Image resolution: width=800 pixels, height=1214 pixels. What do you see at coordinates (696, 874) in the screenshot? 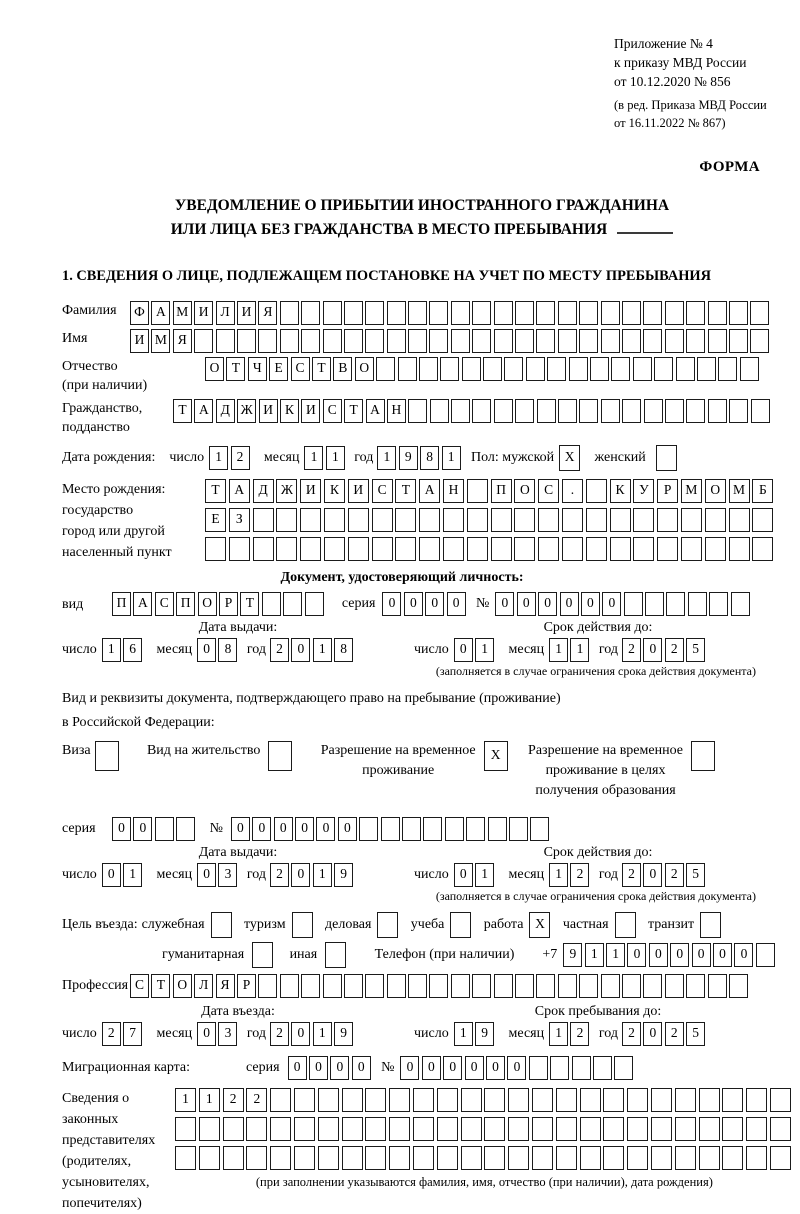
I see `char-box: 5` at bounding box center [696, 874].